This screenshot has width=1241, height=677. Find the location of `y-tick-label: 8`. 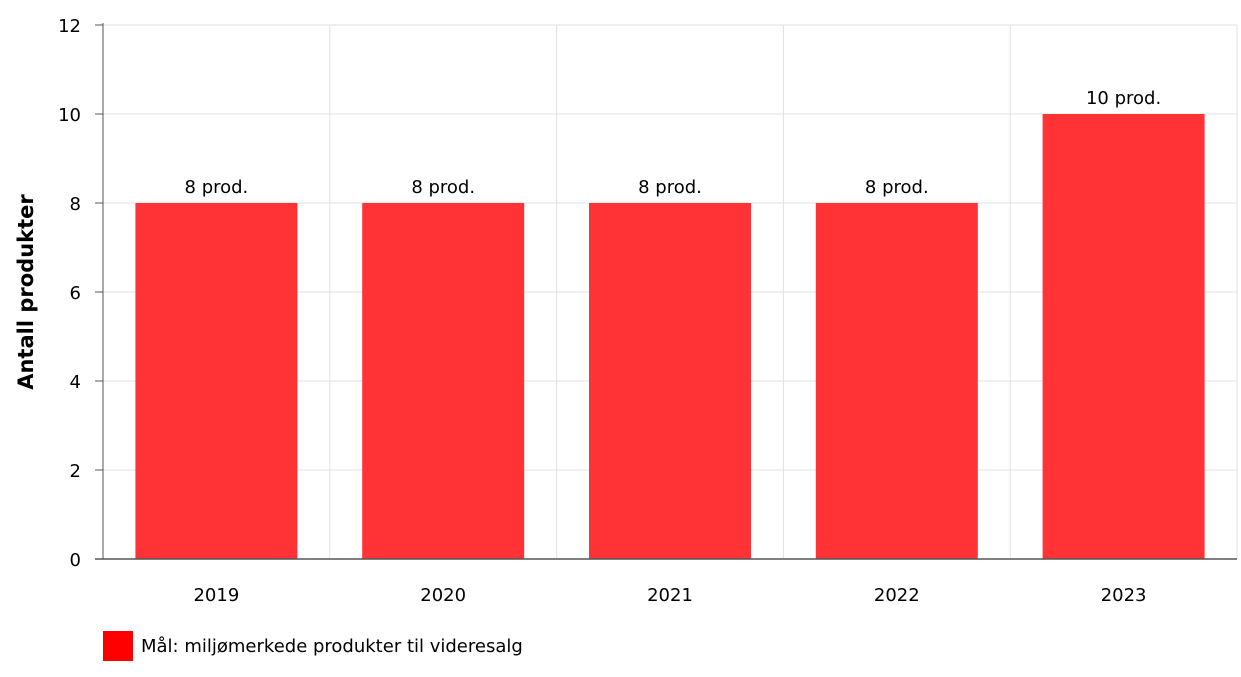

y-tick-label: 8 is located at coordinates (75, 204).